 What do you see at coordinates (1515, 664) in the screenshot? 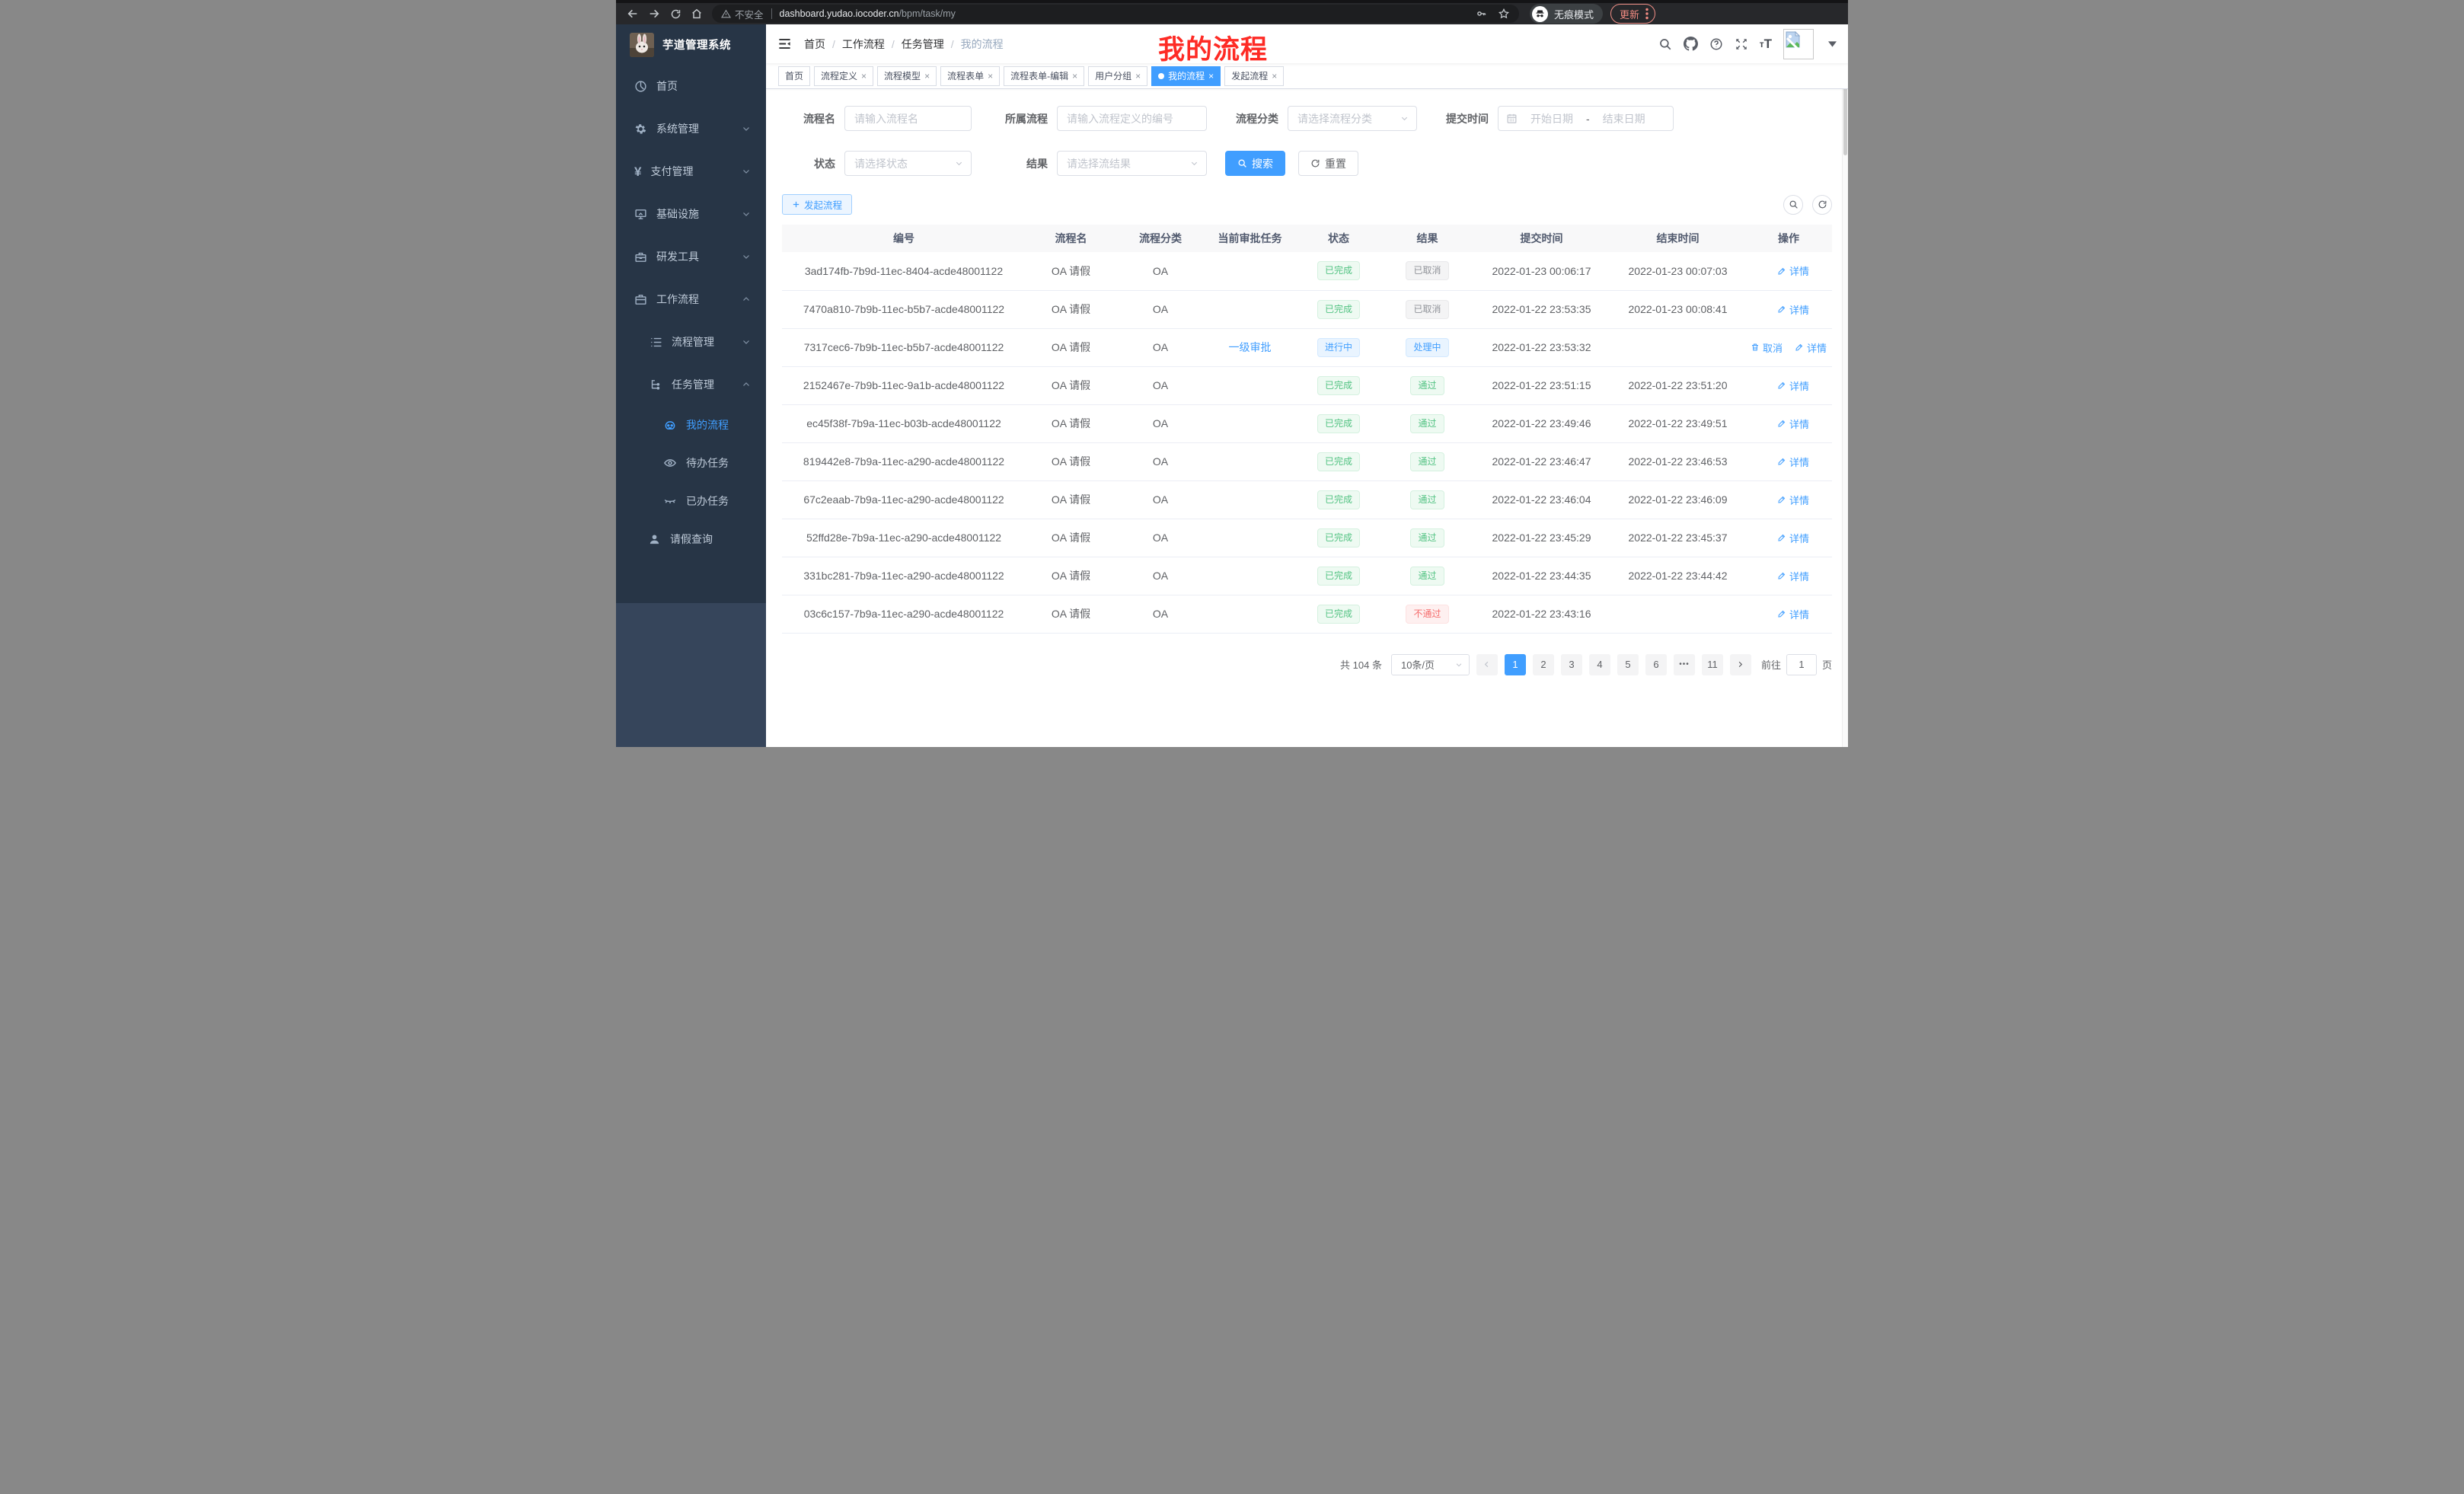
I see `page-button: 1` at bounding box center [1515, 664].